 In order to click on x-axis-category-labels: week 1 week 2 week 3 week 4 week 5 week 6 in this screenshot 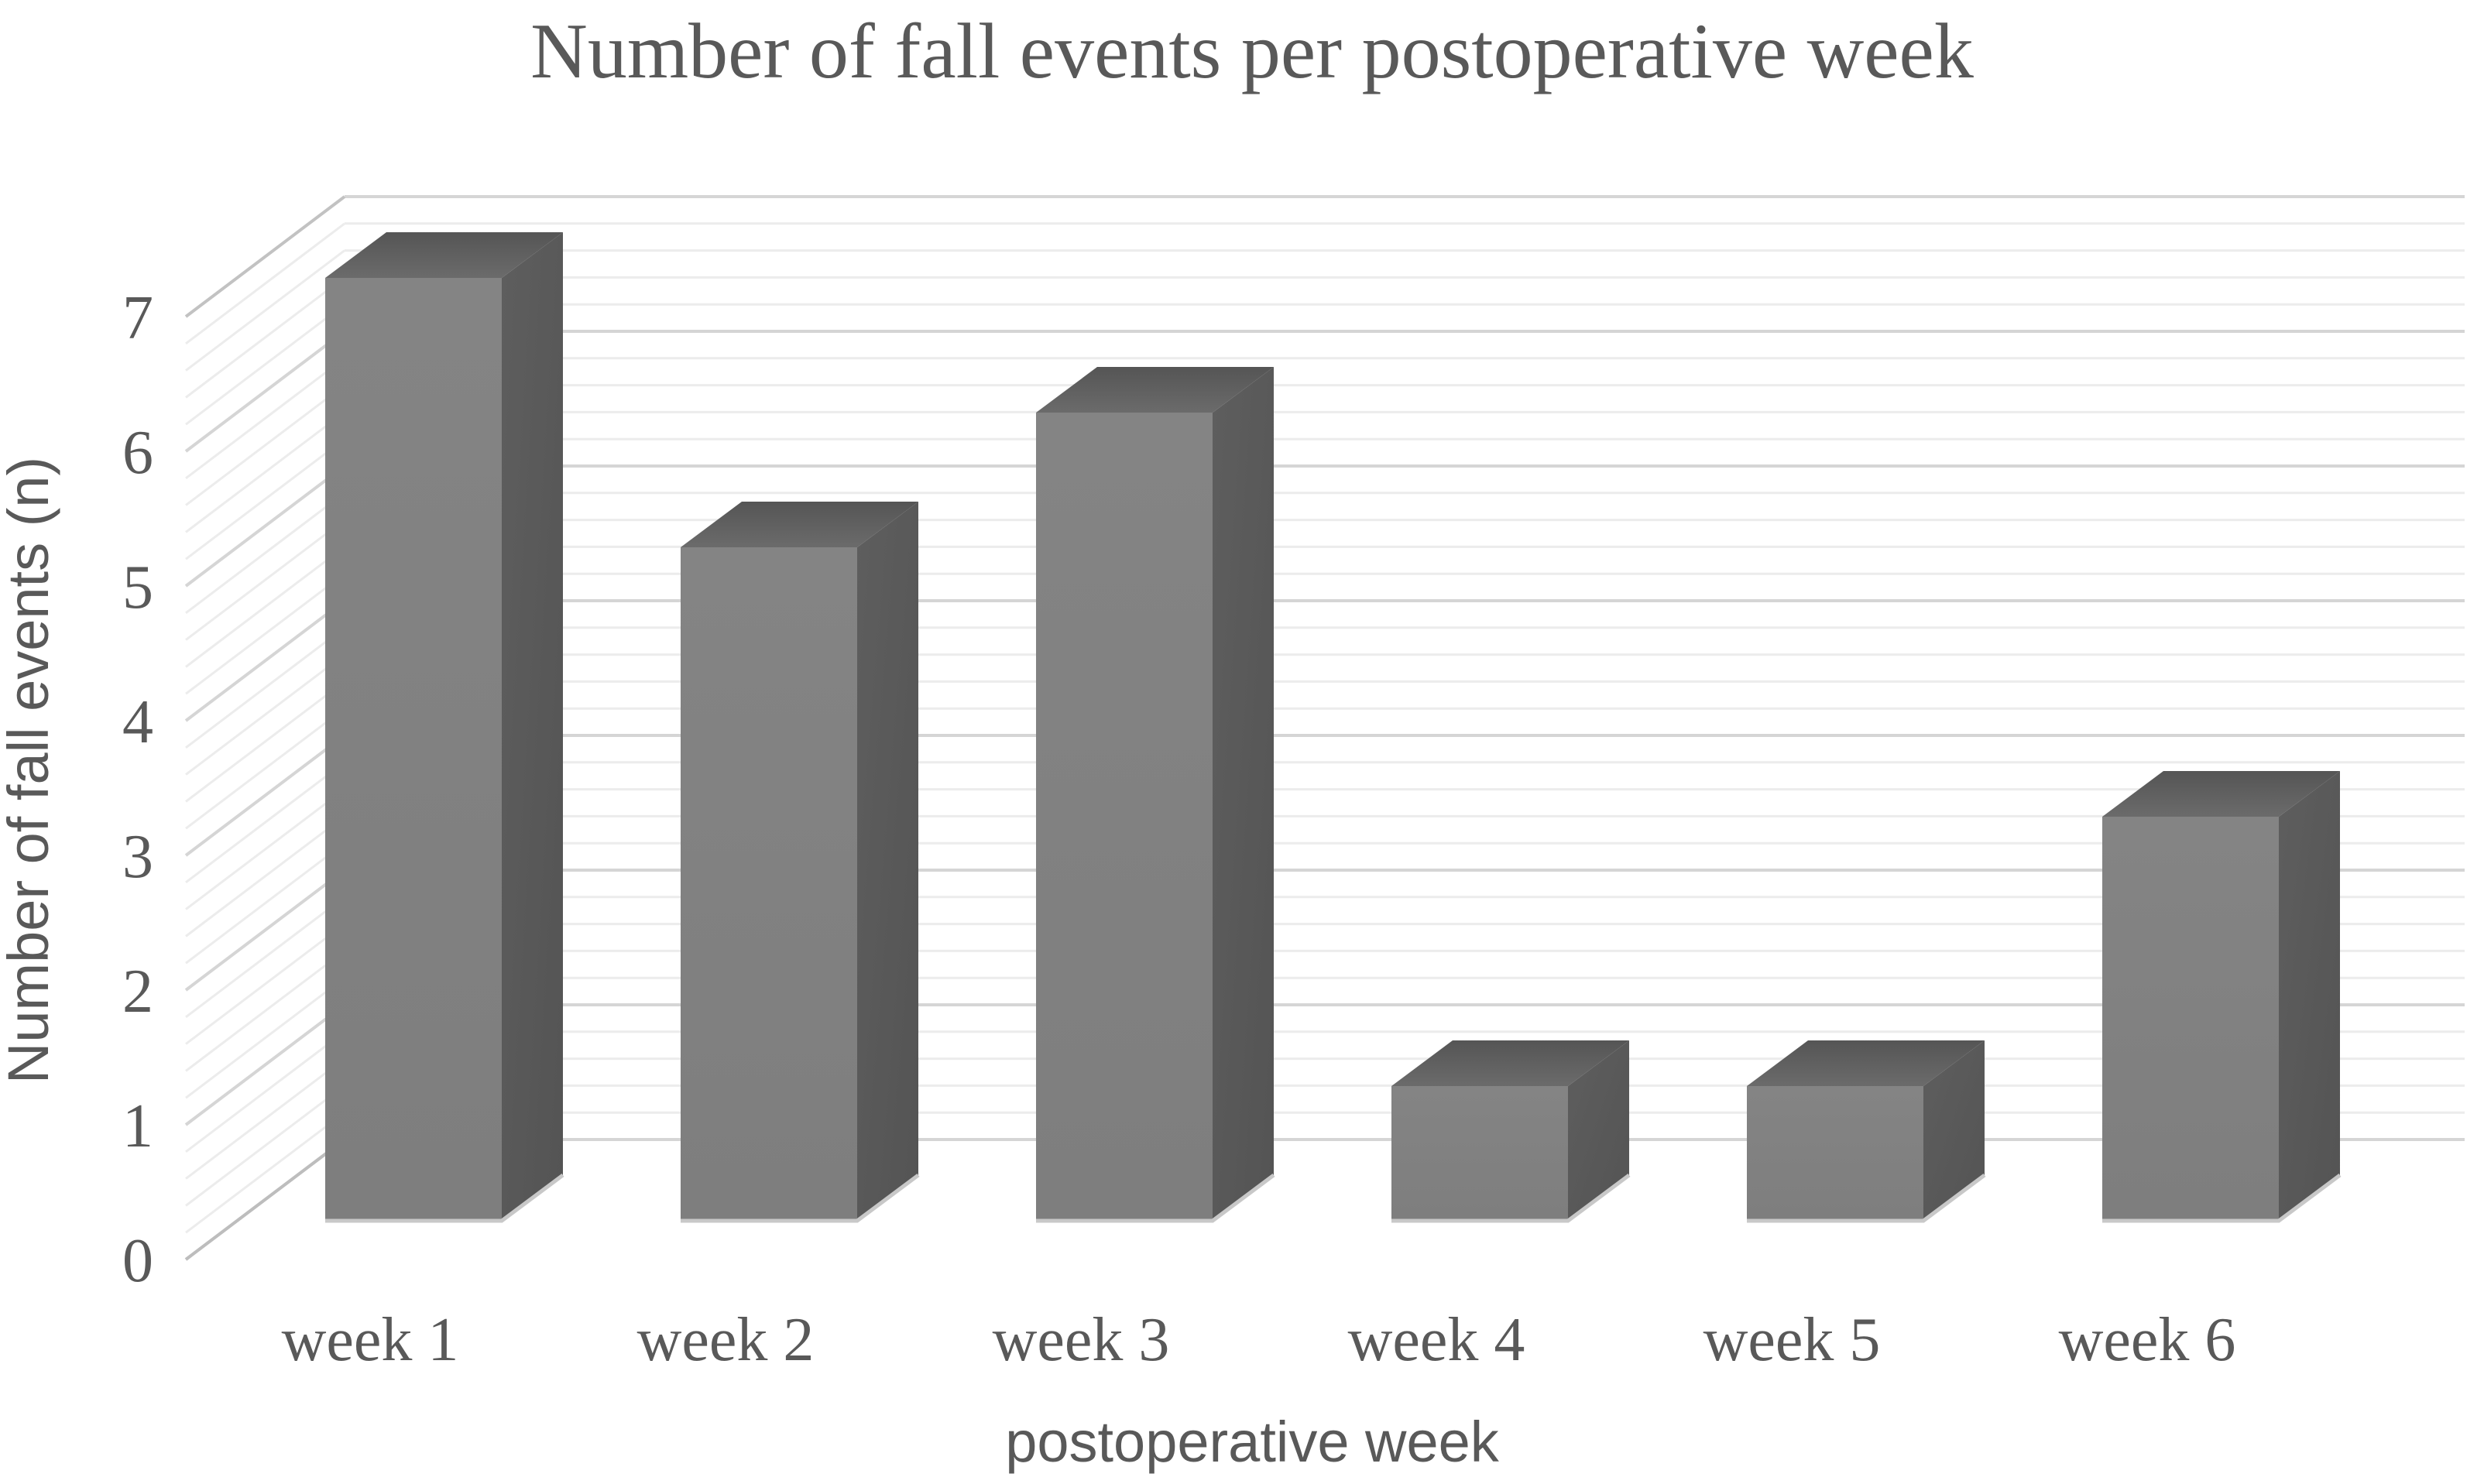, I will do `click(1259, 1340)`.